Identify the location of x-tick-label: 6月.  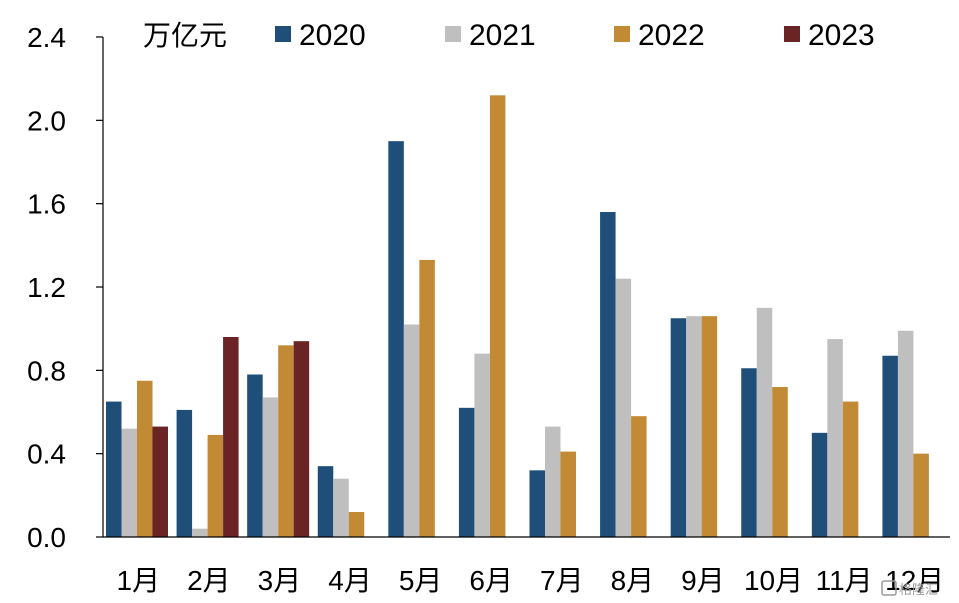
(491, 580).